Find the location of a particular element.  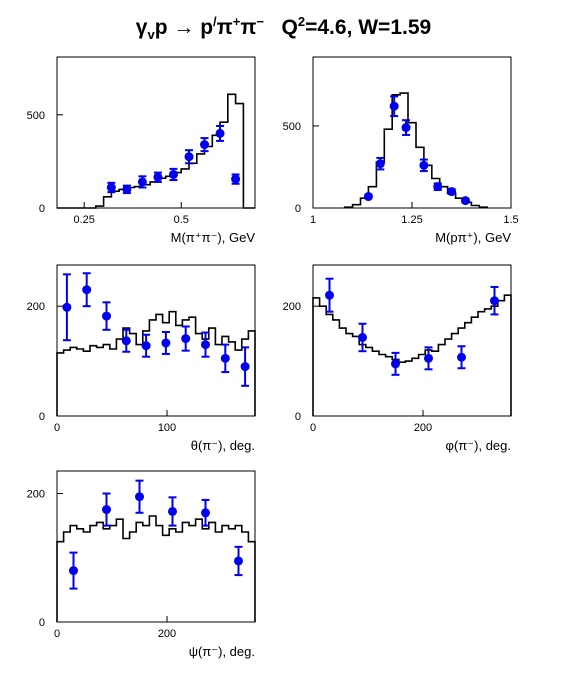

chart-panel-top-left: 0.25 0.5 0 500 M(π⁺π⁻), GeV is located at coordinates (141, 150).